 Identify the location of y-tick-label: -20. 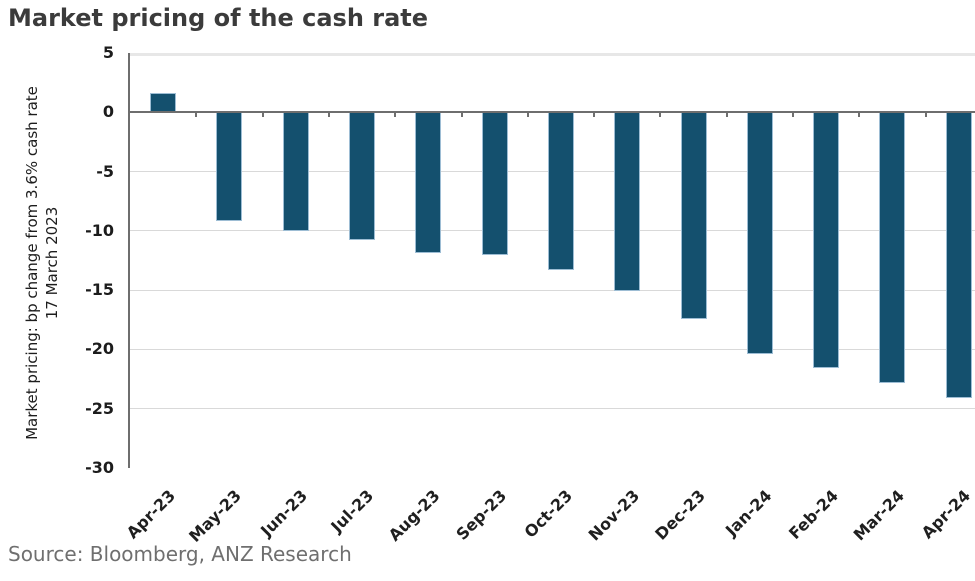
(99, 349).